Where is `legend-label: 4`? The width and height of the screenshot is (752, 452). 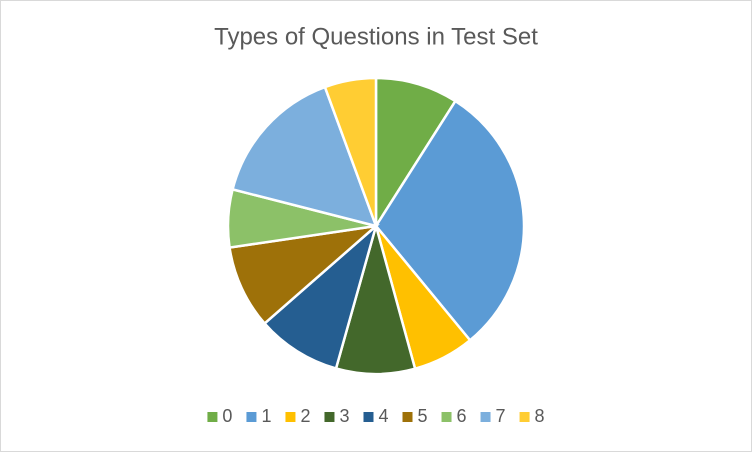 legend-label: 4 is located at coordinates (383, 416).